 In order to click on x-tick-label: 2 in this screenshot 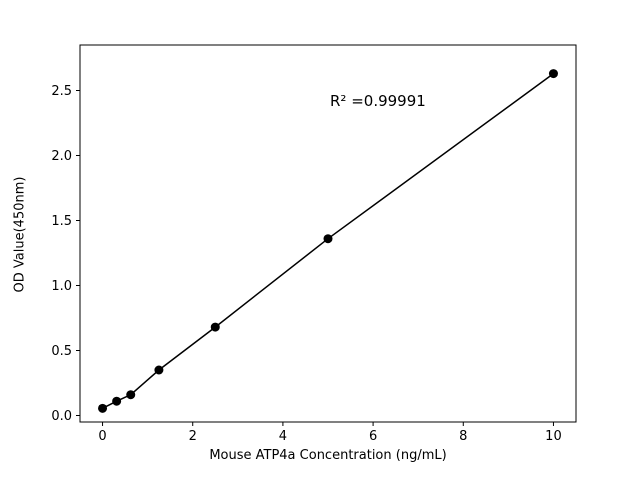, I will do `click(193, 436)`.